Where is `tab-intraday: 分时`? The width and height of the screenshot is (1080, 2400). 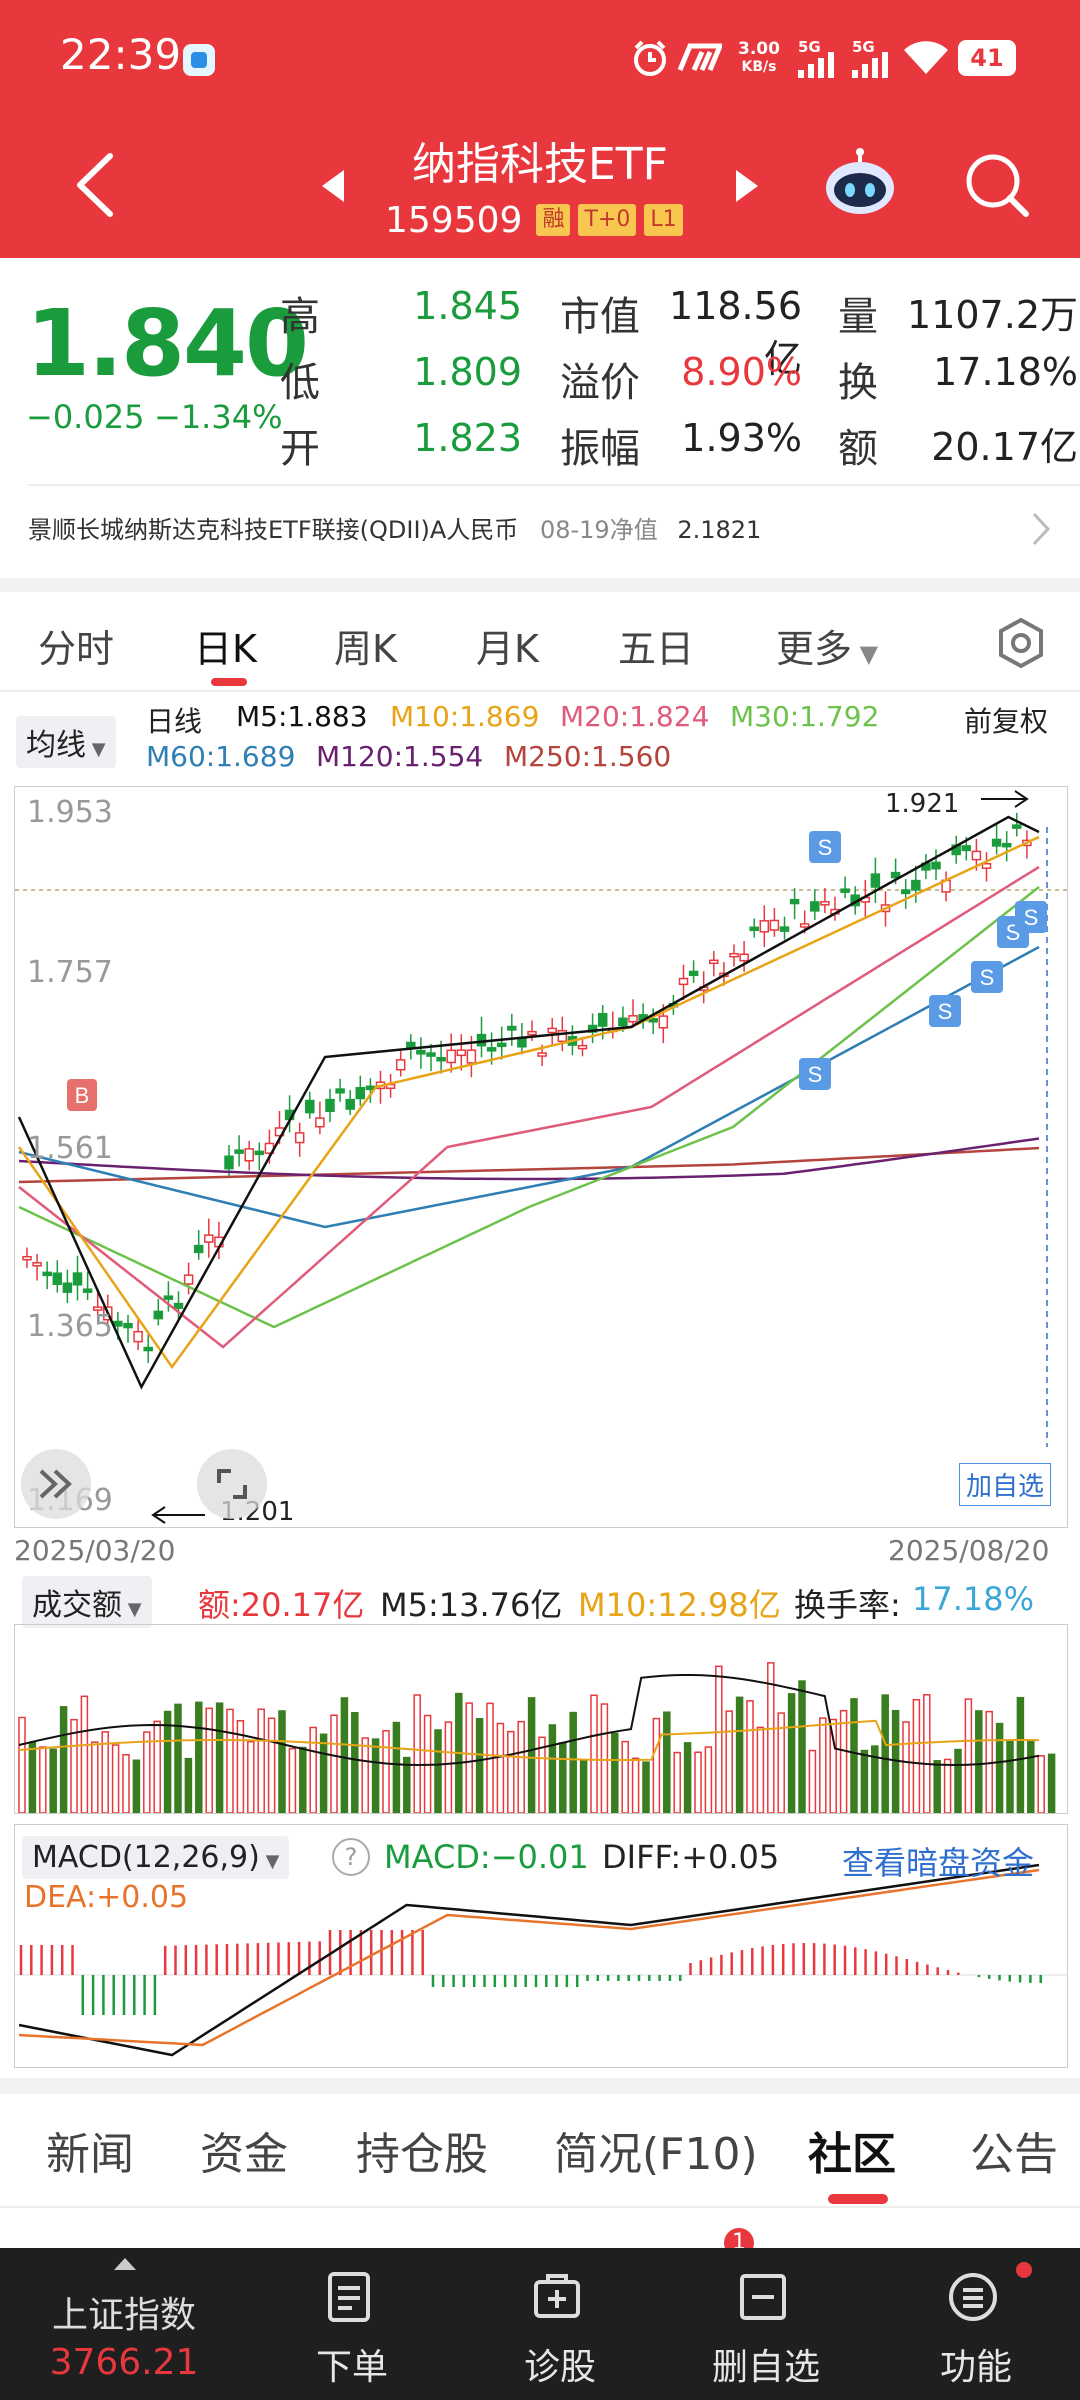
tab-intraday: 分时 is located at coordinates (76, 649).